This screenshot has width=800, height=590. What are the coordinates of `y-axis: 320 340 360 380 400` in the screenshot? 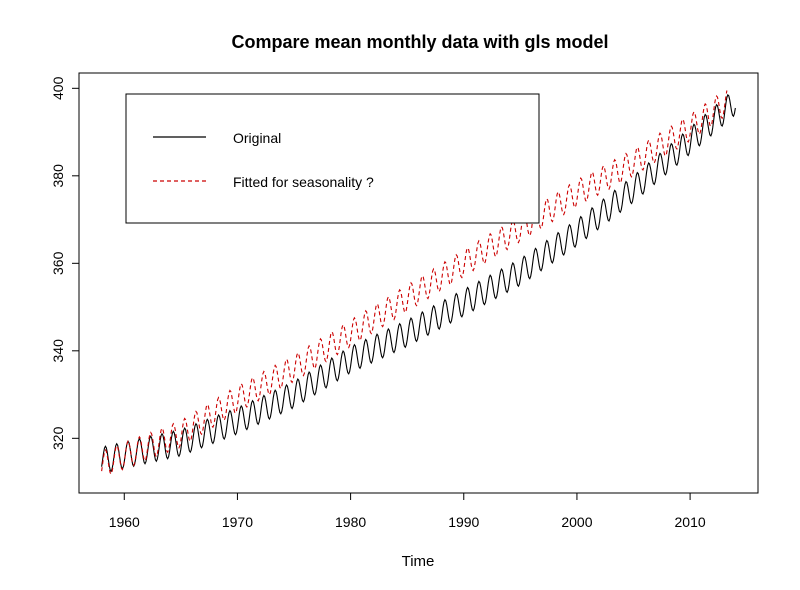 It's located at (65, 263).